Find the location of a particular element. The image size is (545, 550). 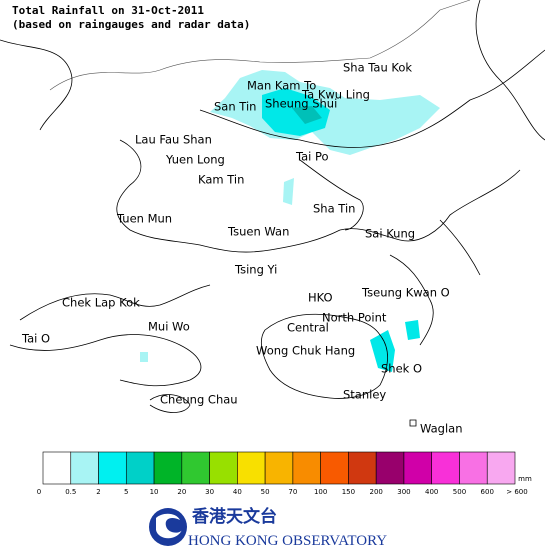

legend-tick: 300 is located at coordinates (403, 492).